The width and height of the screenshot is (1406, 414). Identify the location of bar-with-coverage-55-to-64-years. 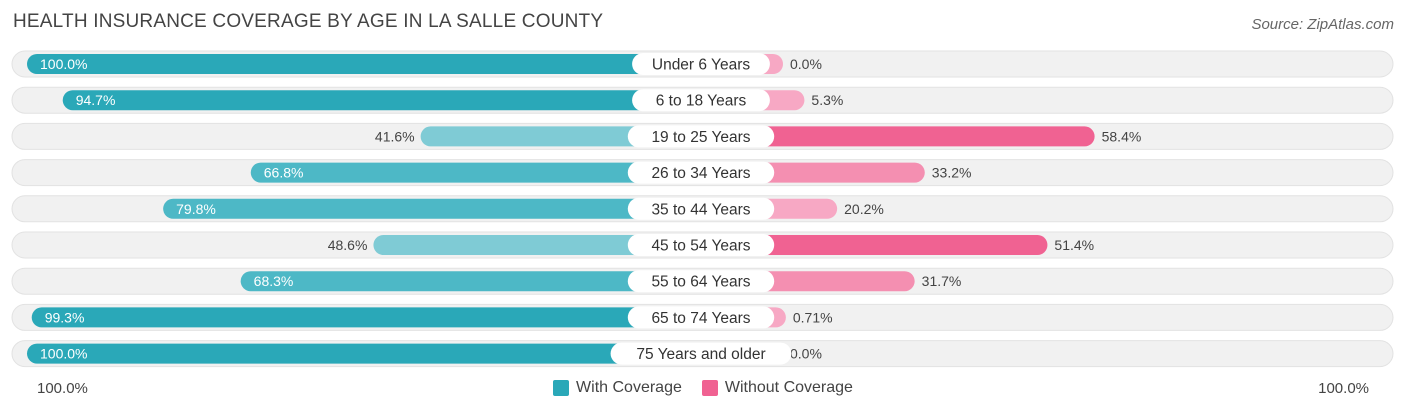
(470, 281).